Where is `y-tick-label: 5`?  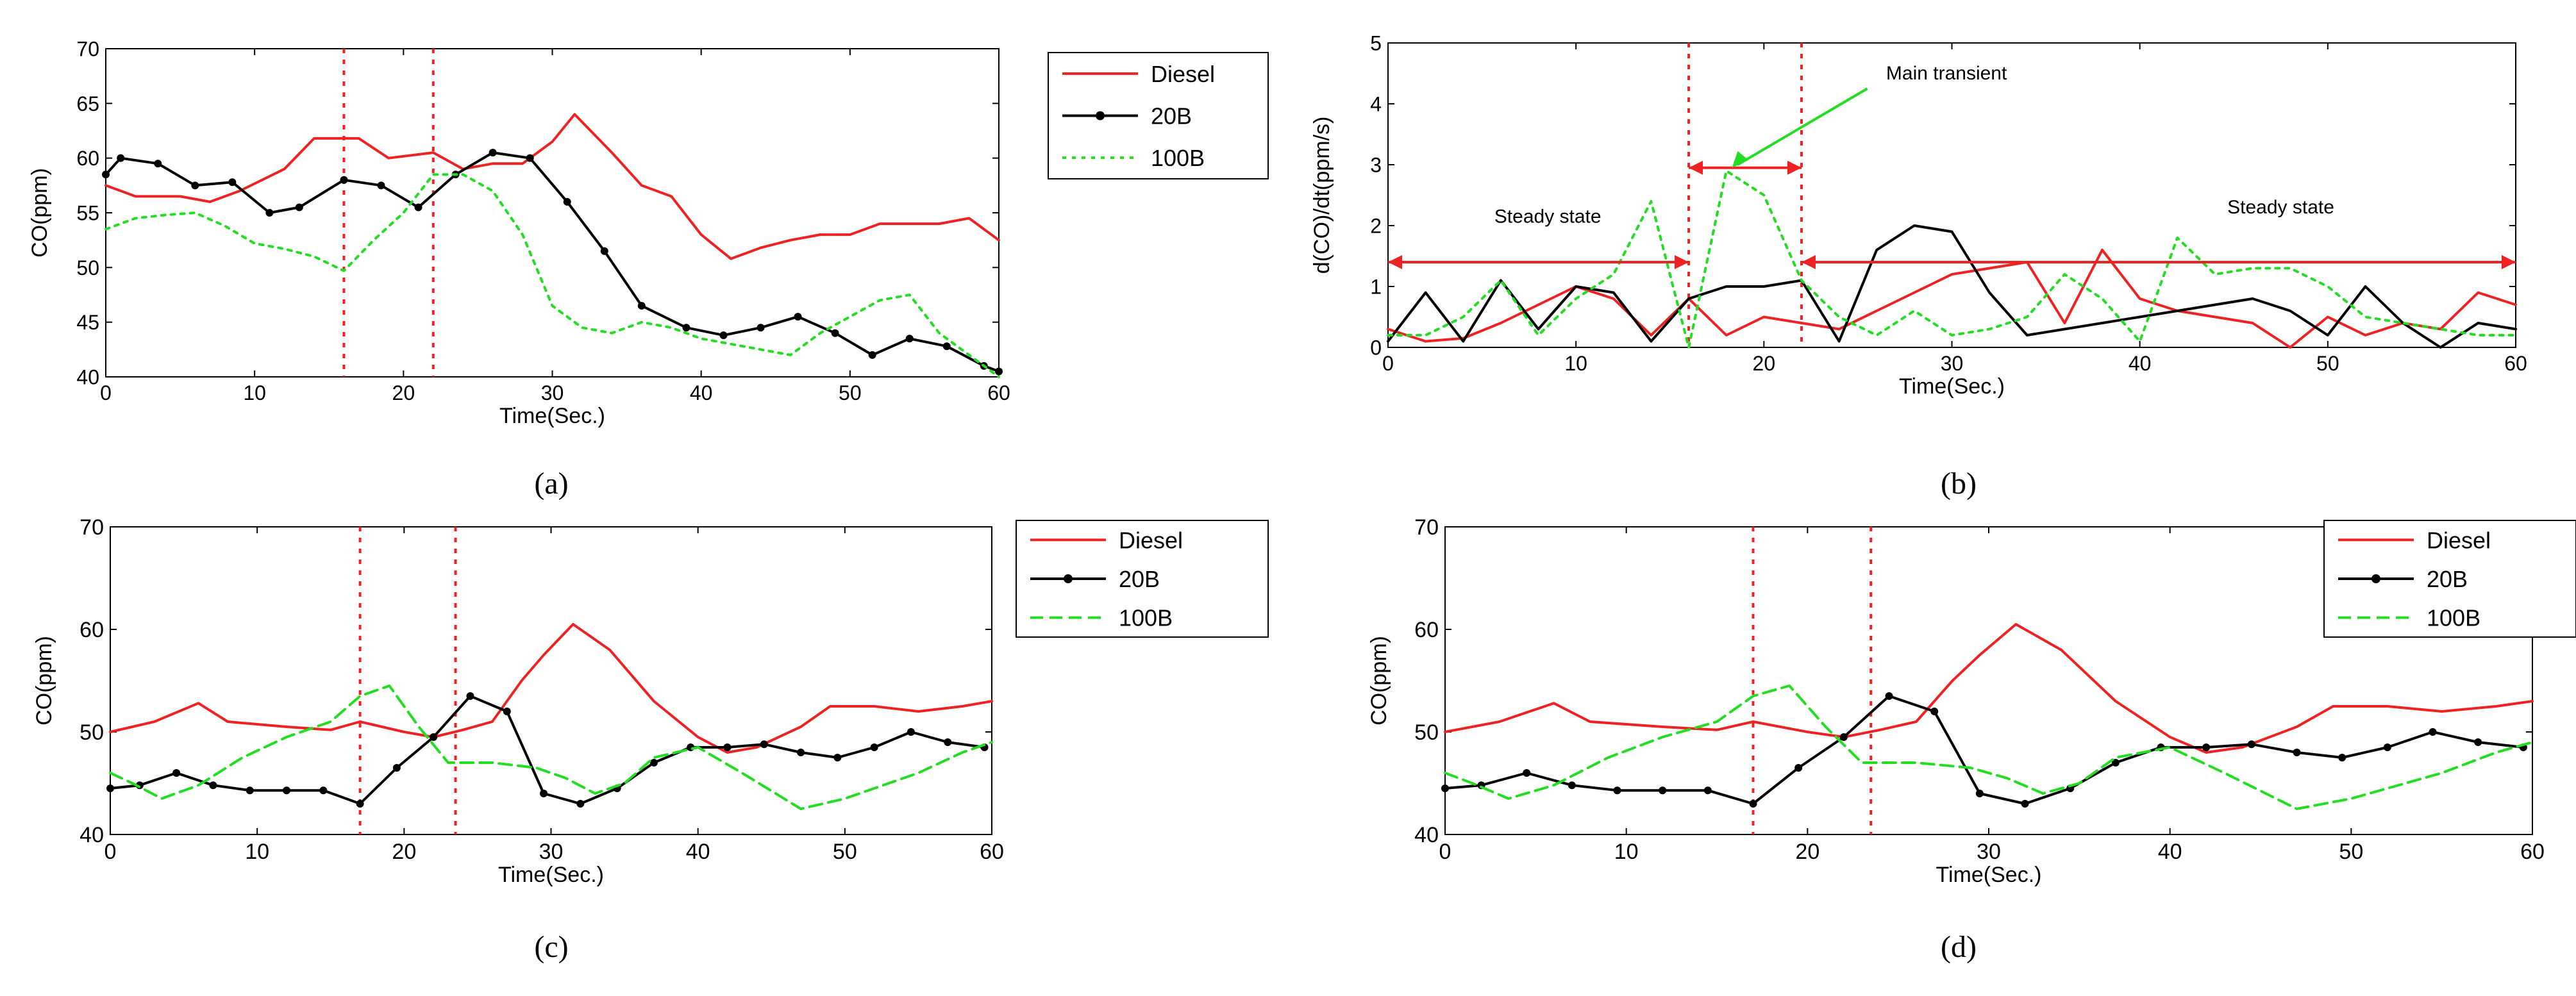 y-tick-label: 5 is located at coordinates (1376, 43).